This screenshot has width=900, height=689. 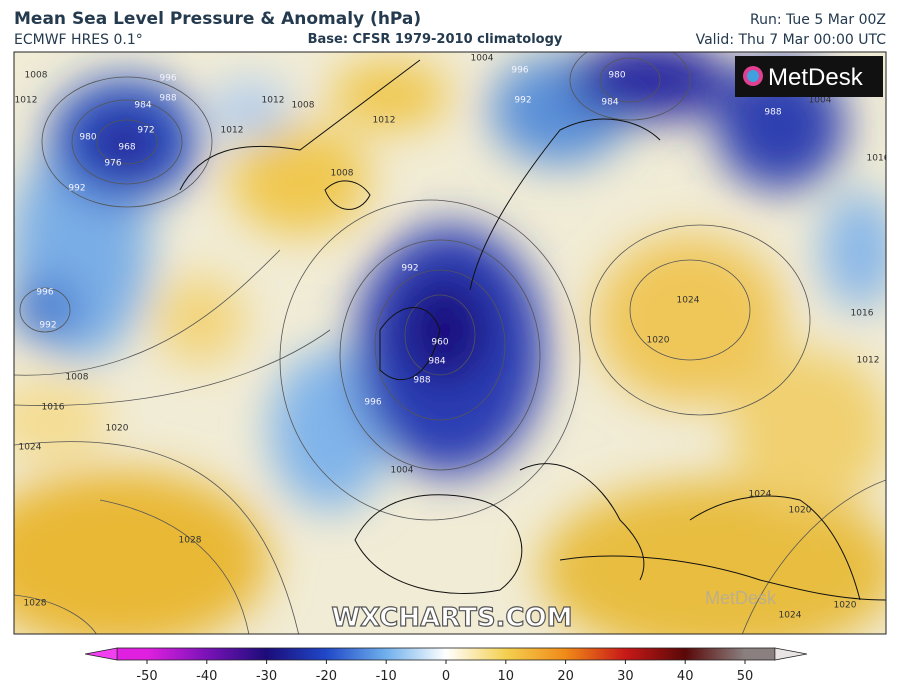 What do you see at coordinates (146, 676) in the screenshot?
I see `colorbar-tick-label: -50` at bounding box center [146, 676].